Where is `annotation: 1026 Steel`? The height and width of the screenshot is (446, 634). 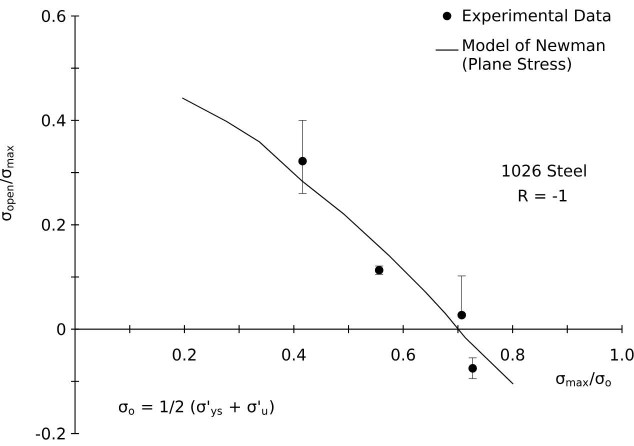
annotation: 1026 Steel is located at coordinates (544, 170).